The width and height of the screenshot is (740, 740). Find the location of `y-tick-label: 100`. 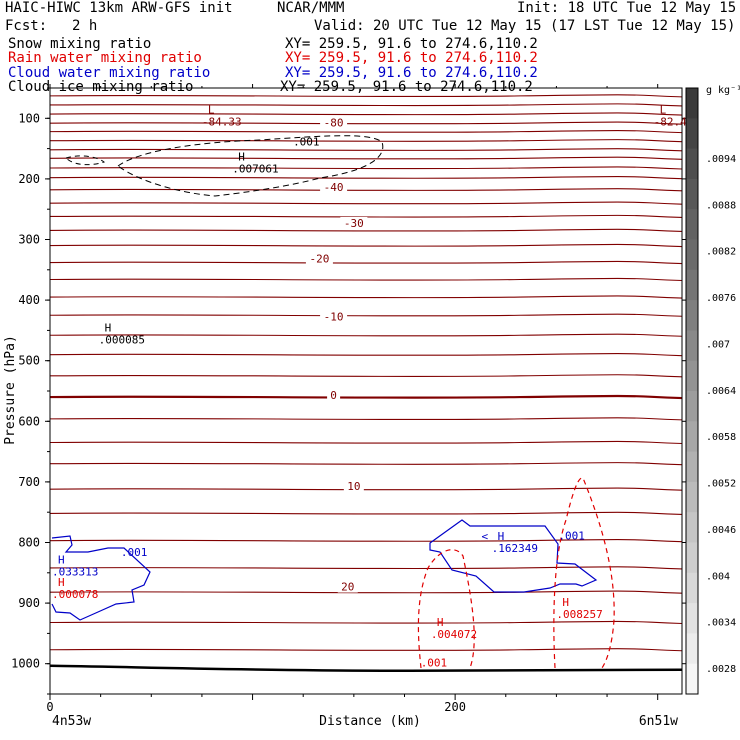

y-tick-label: 100 is located at coordinates (29, 118).